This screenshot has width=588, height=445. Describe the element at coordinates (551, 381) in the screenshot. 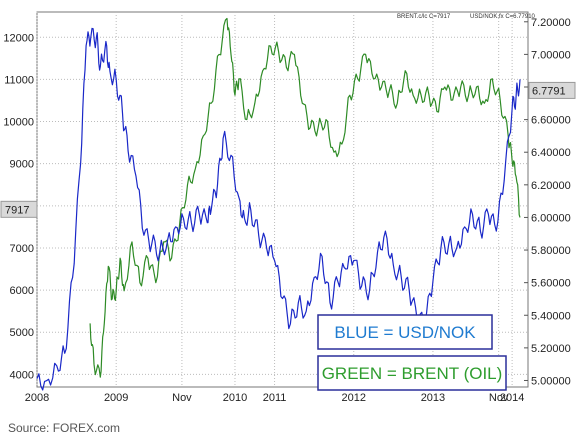

I see `right-tick-label: 5.00000` at that location.